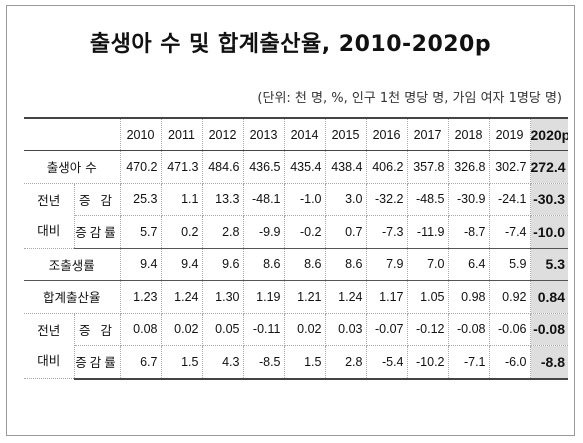 This screenshot has height=443, width=583. I want to click on table-cell: -7.4, so click(510, 232).